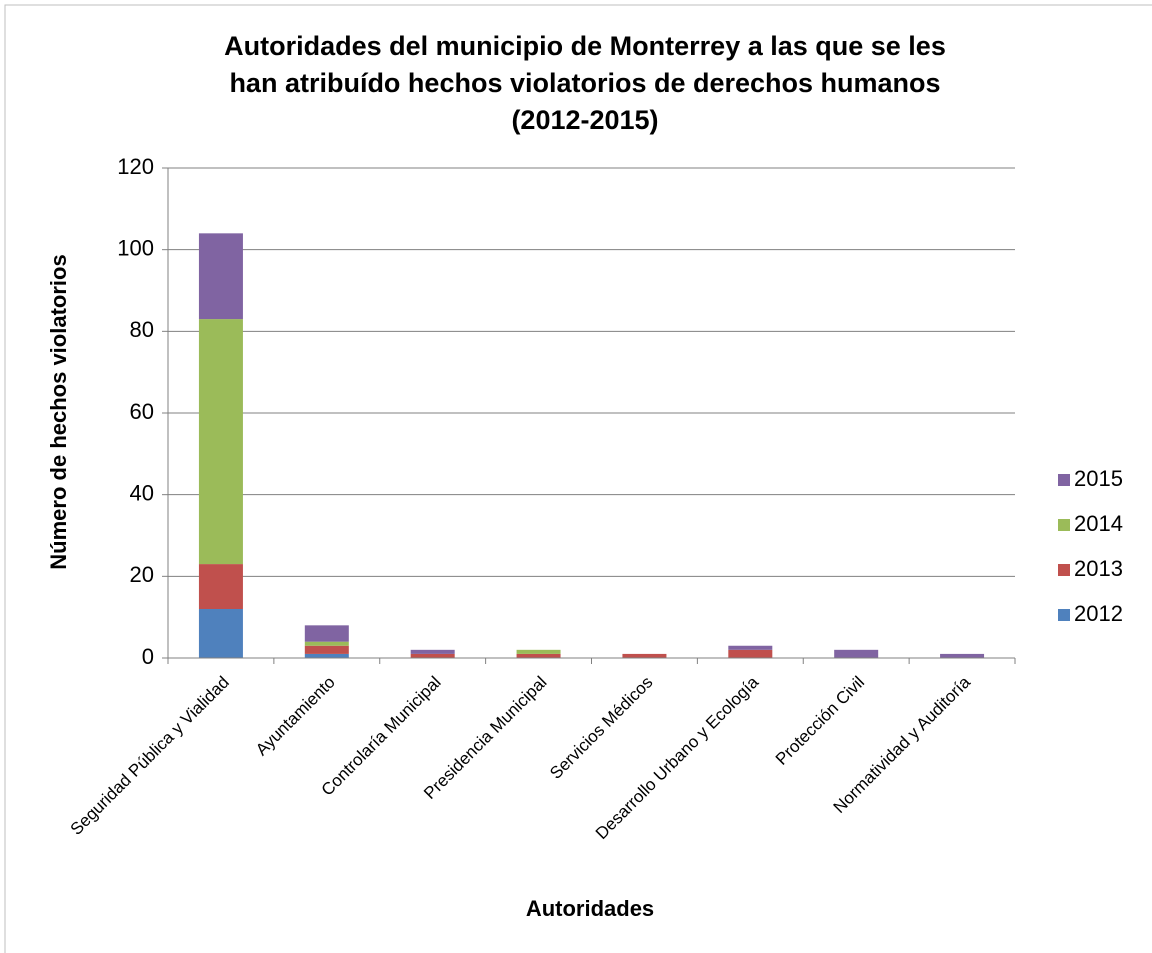 The image size is (1152, 953). Describe the element at coordinates (142, 329) in the screenshot. I see `y-tick-label: 80` at that location.